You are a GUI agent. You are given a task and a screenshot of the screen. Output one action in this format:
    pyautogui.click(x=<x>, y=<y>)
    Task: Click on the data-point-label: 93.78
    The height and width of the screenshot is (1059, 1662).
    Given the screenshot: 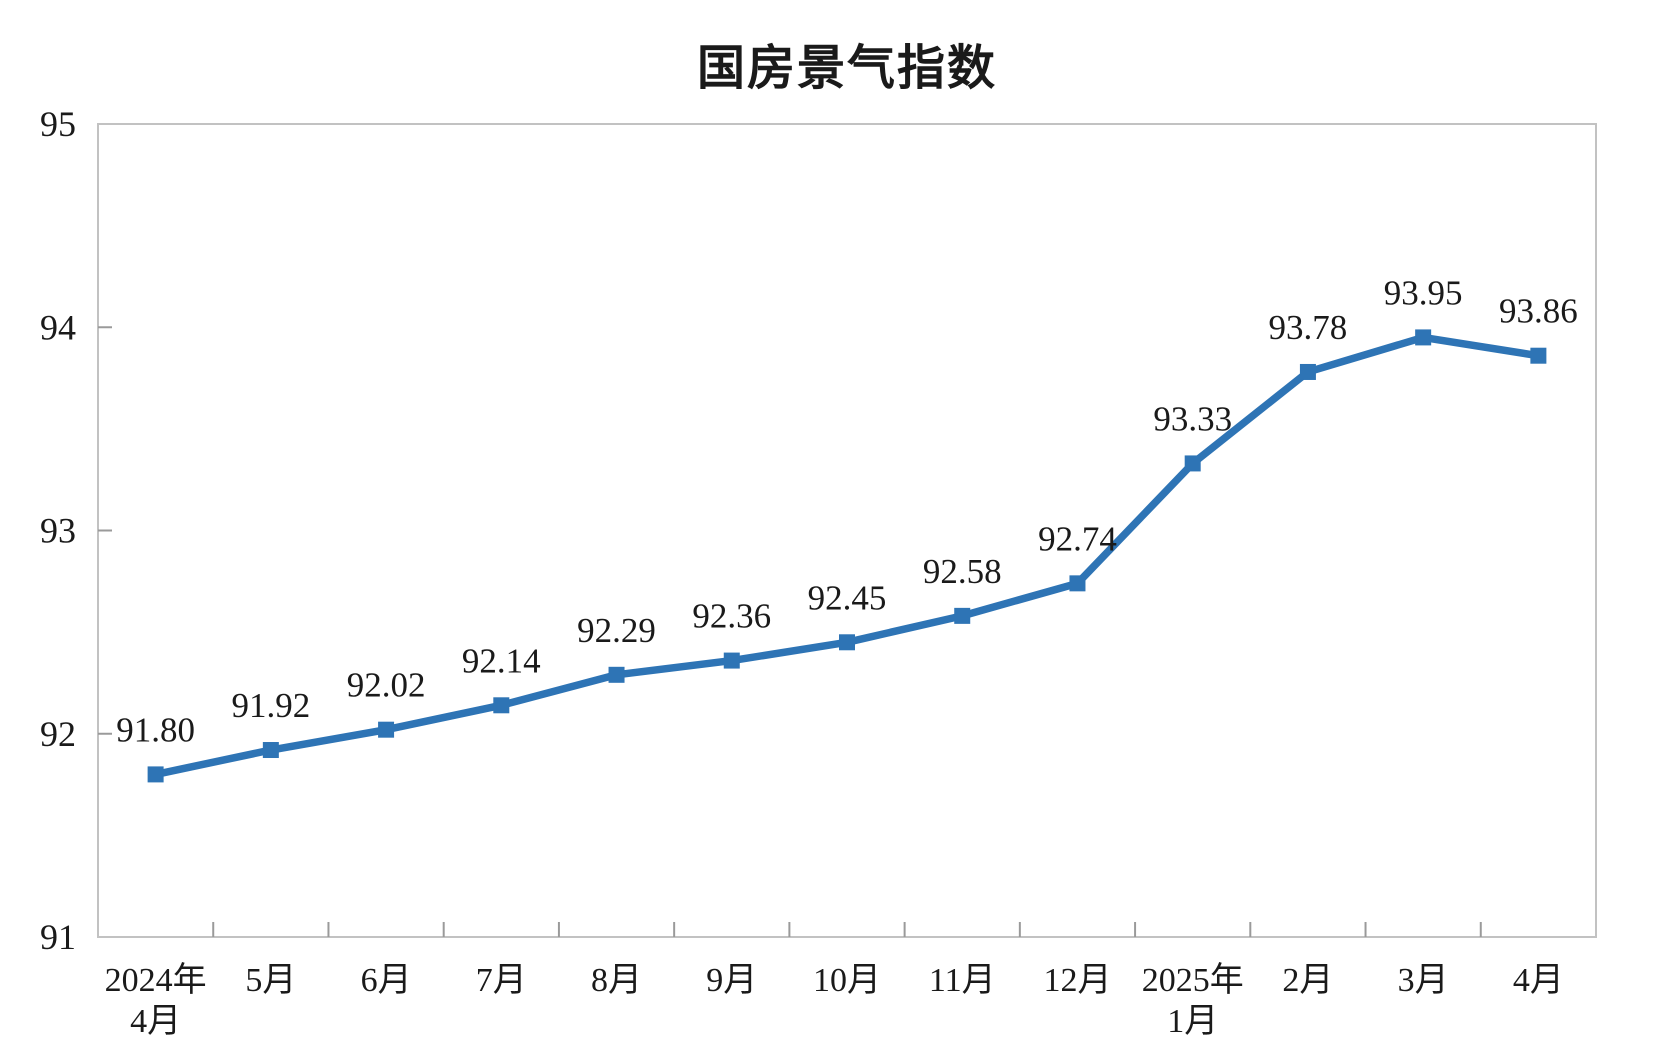 What is the action you would take?
    pyautogui.click(x=1308, y=327)
    